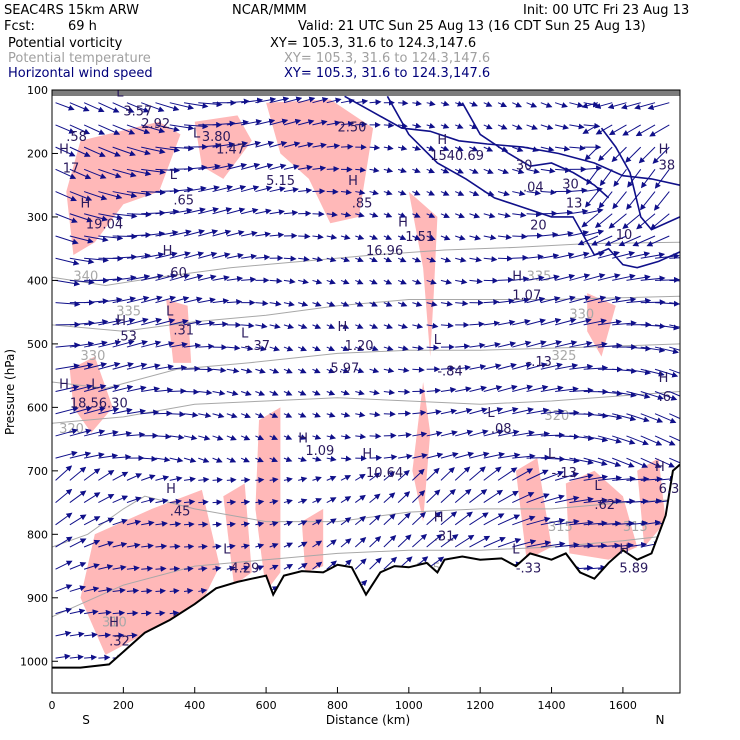 This screenshot has width=740, height=740. I want to click on extrema-label-52: .08, so click(501, 429).